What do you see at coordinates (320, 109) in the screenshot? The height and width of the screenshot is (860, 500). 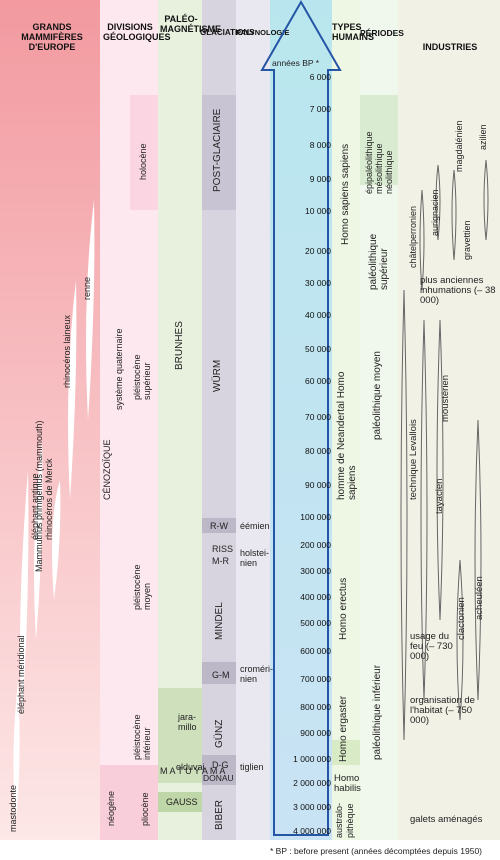 I see `year-tick: 7 000` at bounding box center [320, 109].